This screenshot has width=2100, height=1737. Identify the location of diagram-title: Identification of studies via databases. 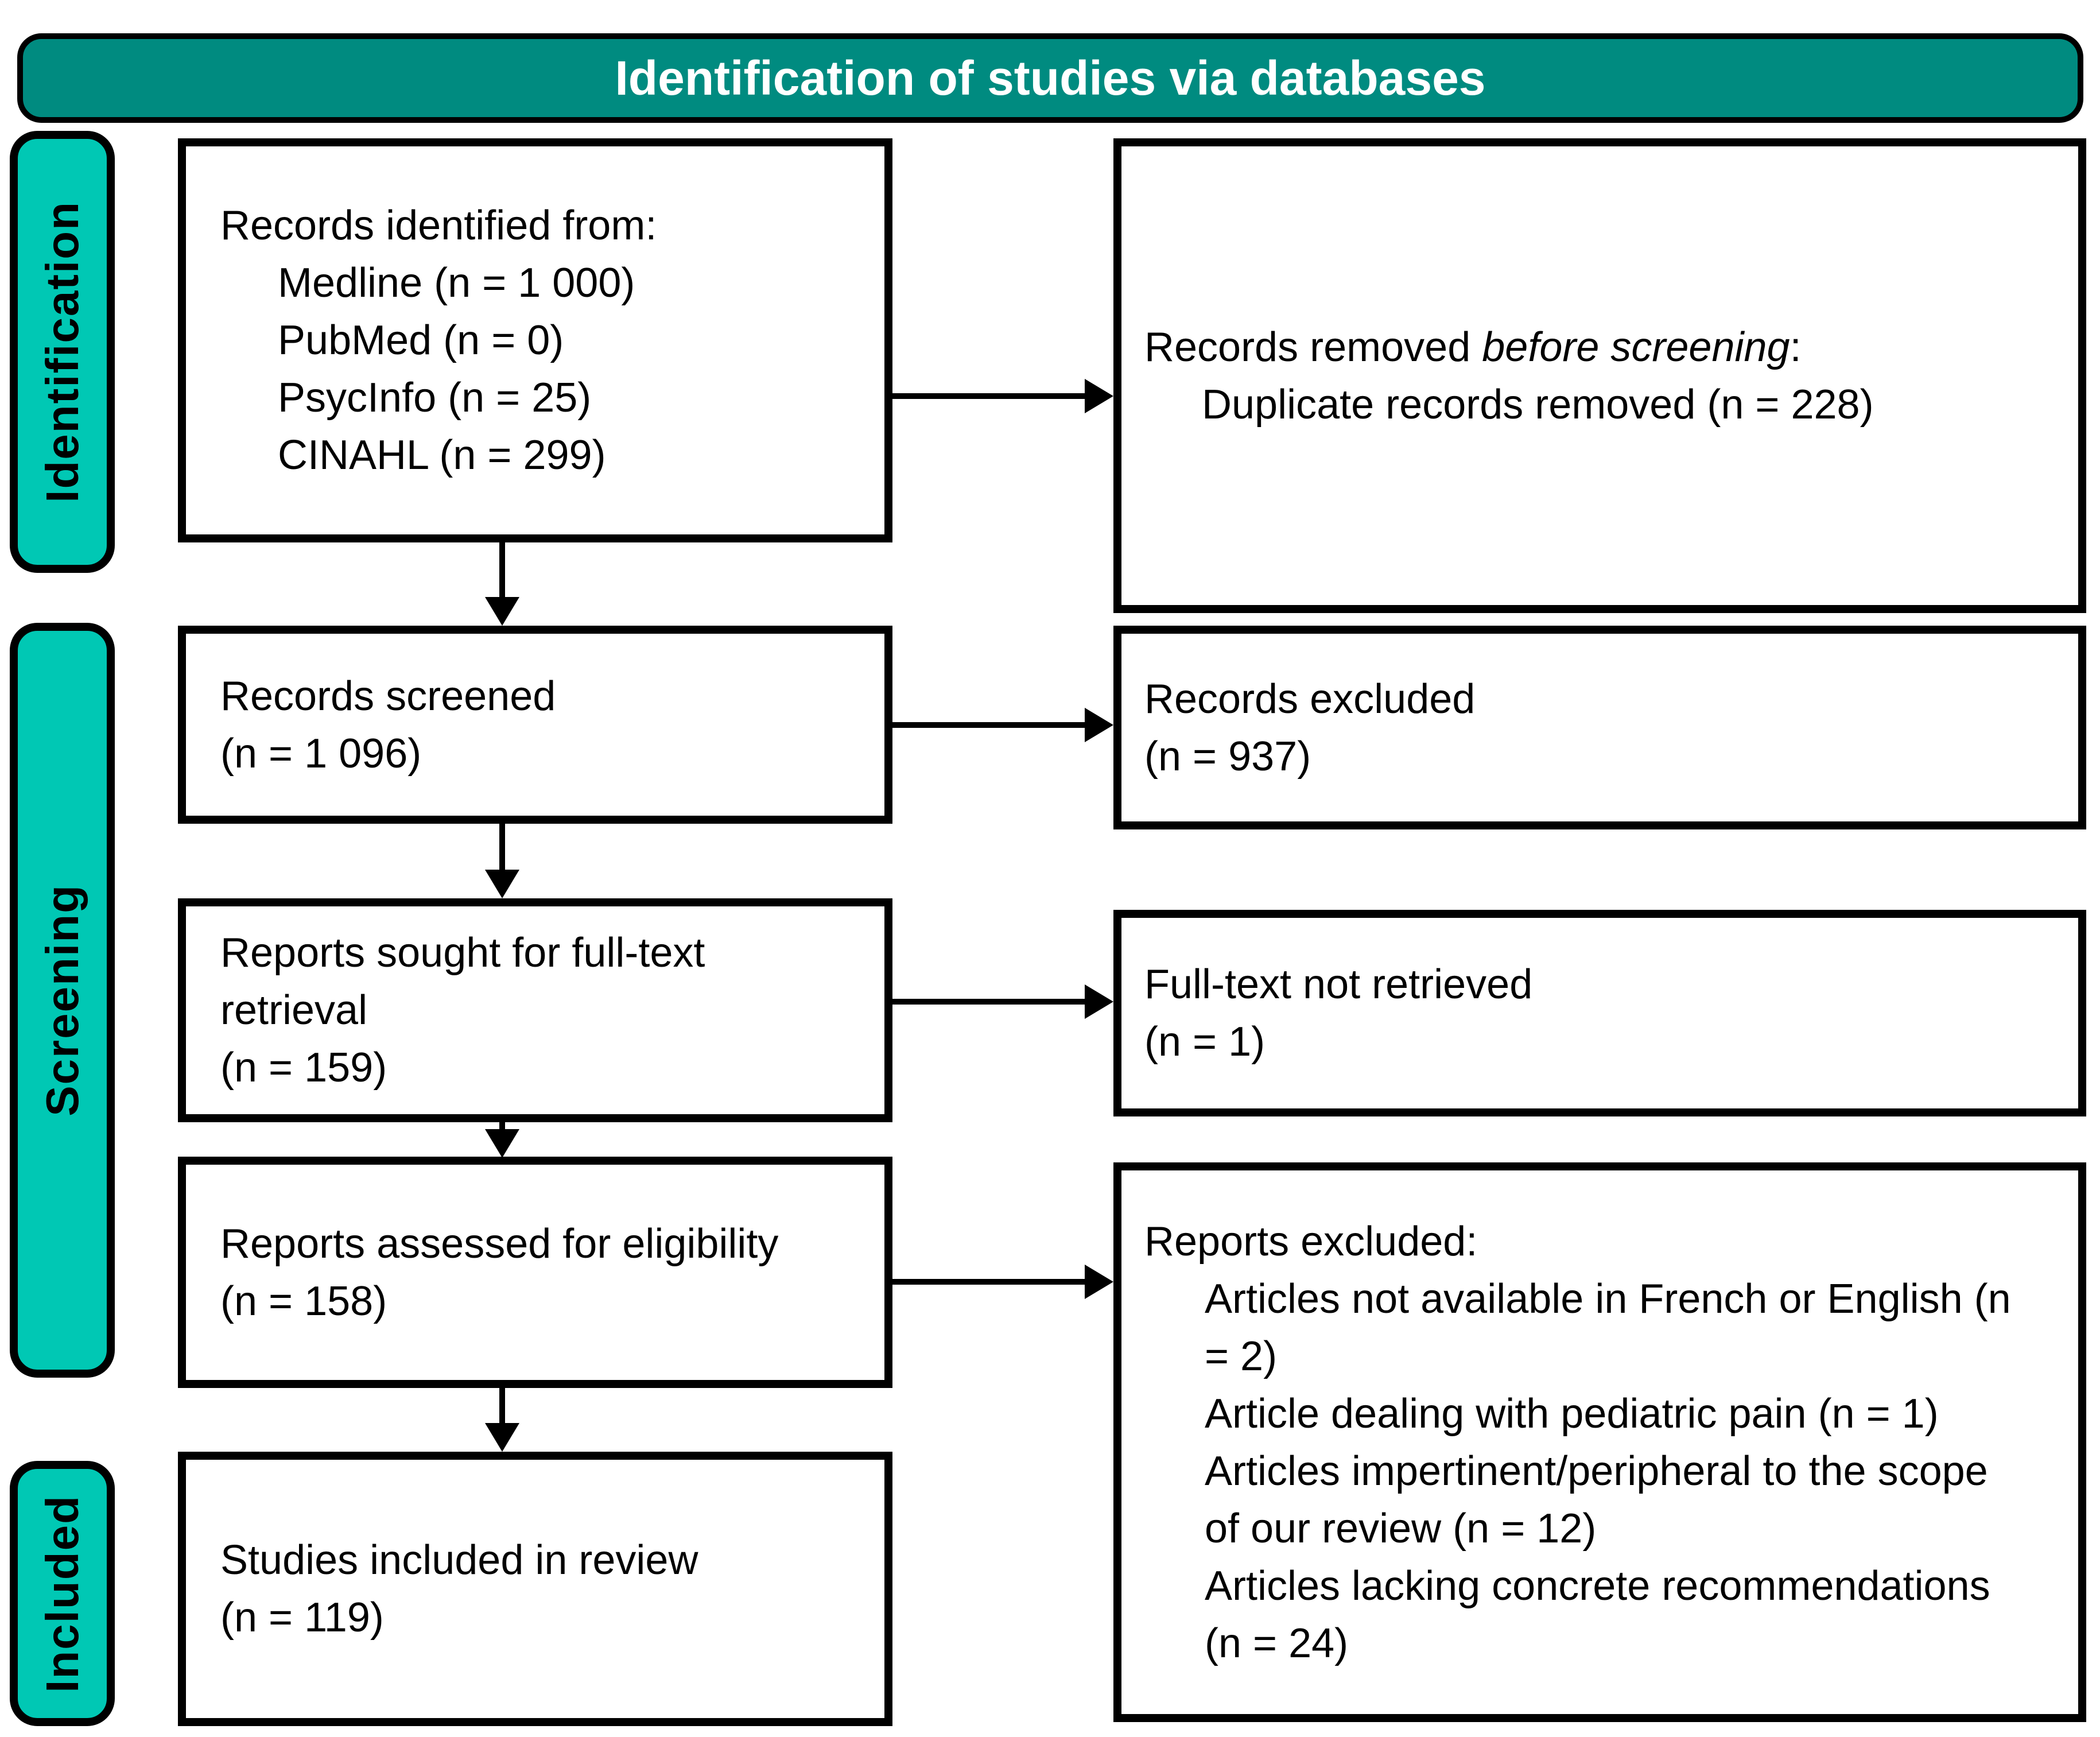
(1050, 78).